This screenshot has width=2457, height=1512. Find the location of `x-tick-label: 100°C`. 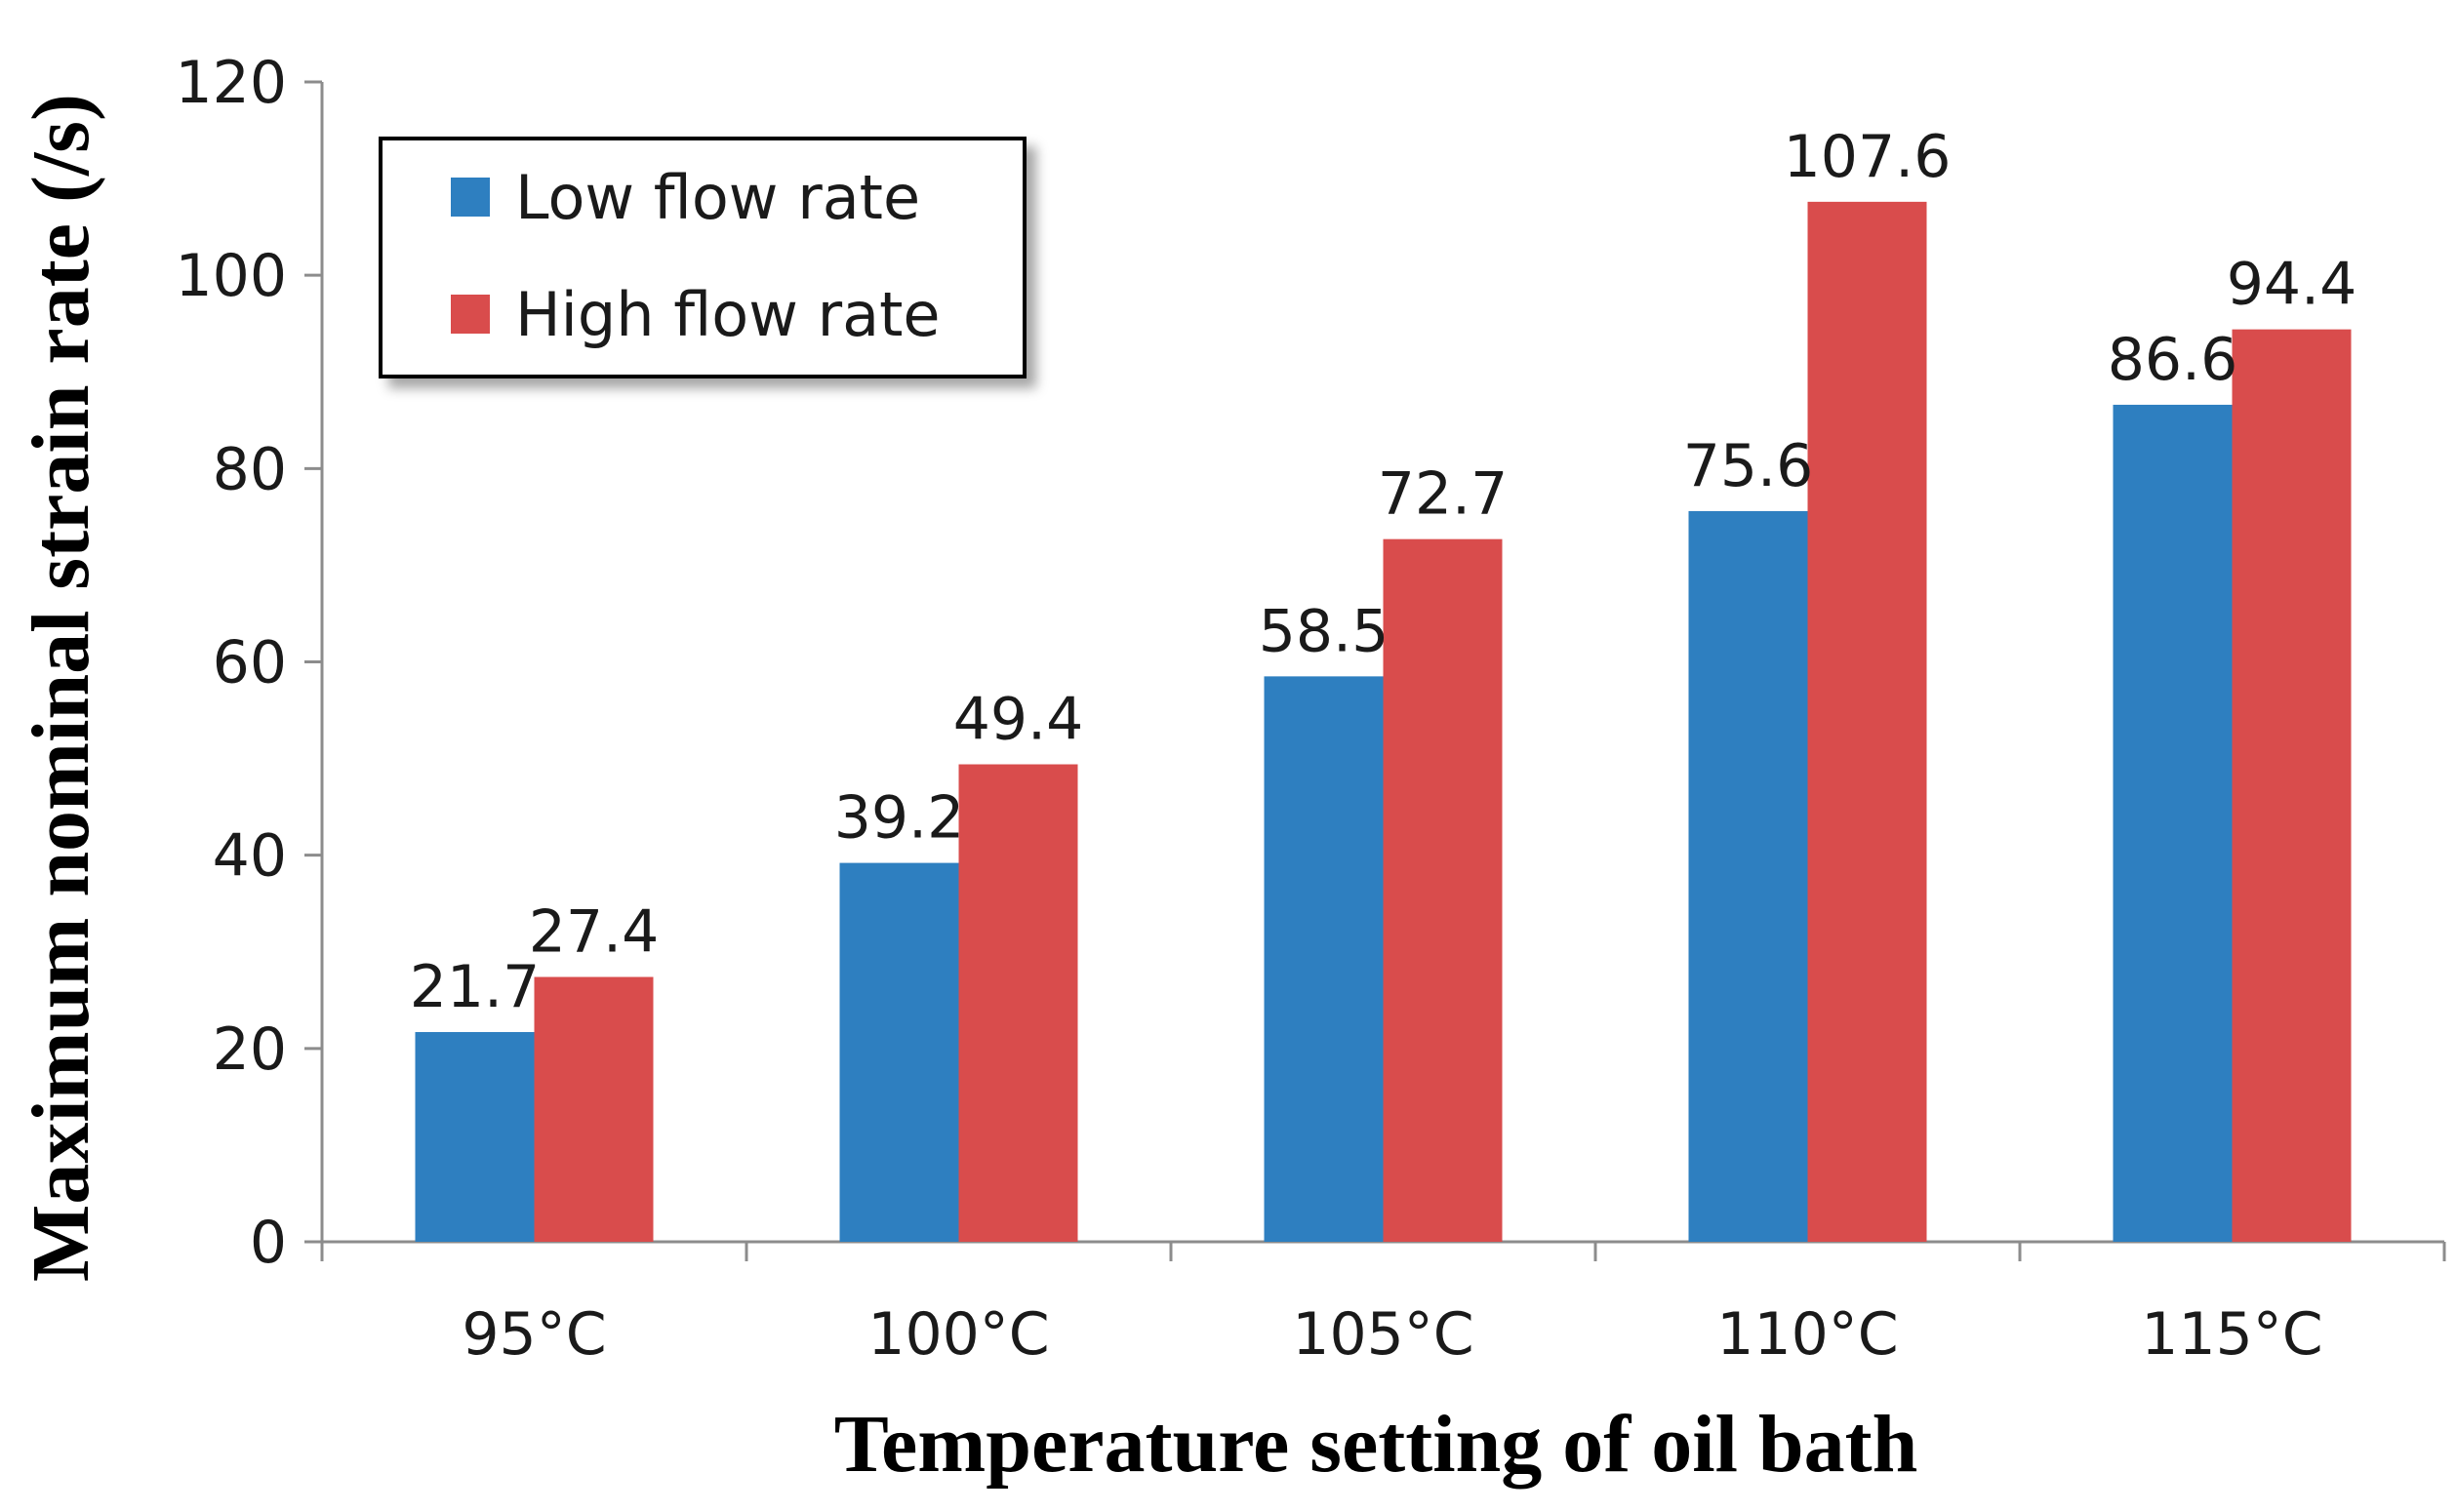

x-tick-label: 100°C is located at coordinates (958, 1334).